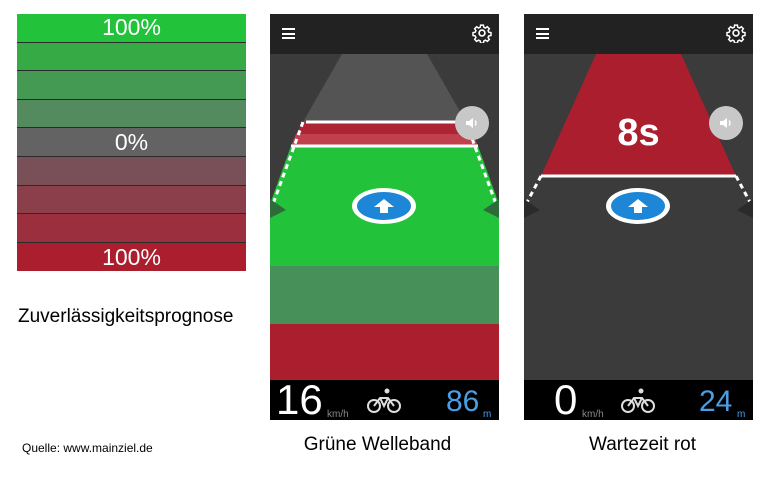 This screenshot has height=483, width=765. I want to click on caption-red: Wartezeit rot, so click(642, 444).